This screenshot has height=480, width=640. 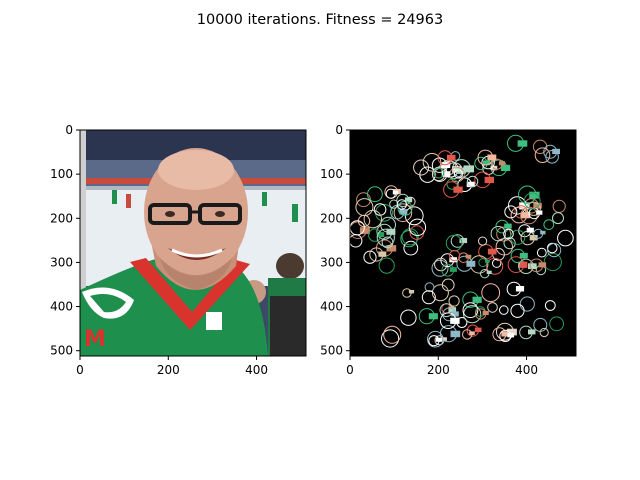 I want to click on right-x-tick-label: 400, so click(x=526, y=370).